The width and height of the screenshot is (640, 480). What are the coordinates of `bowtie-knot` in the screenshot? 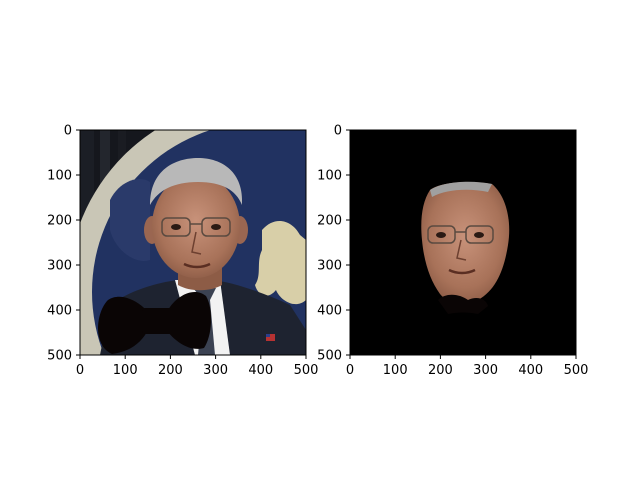 It's located at (157, 321).